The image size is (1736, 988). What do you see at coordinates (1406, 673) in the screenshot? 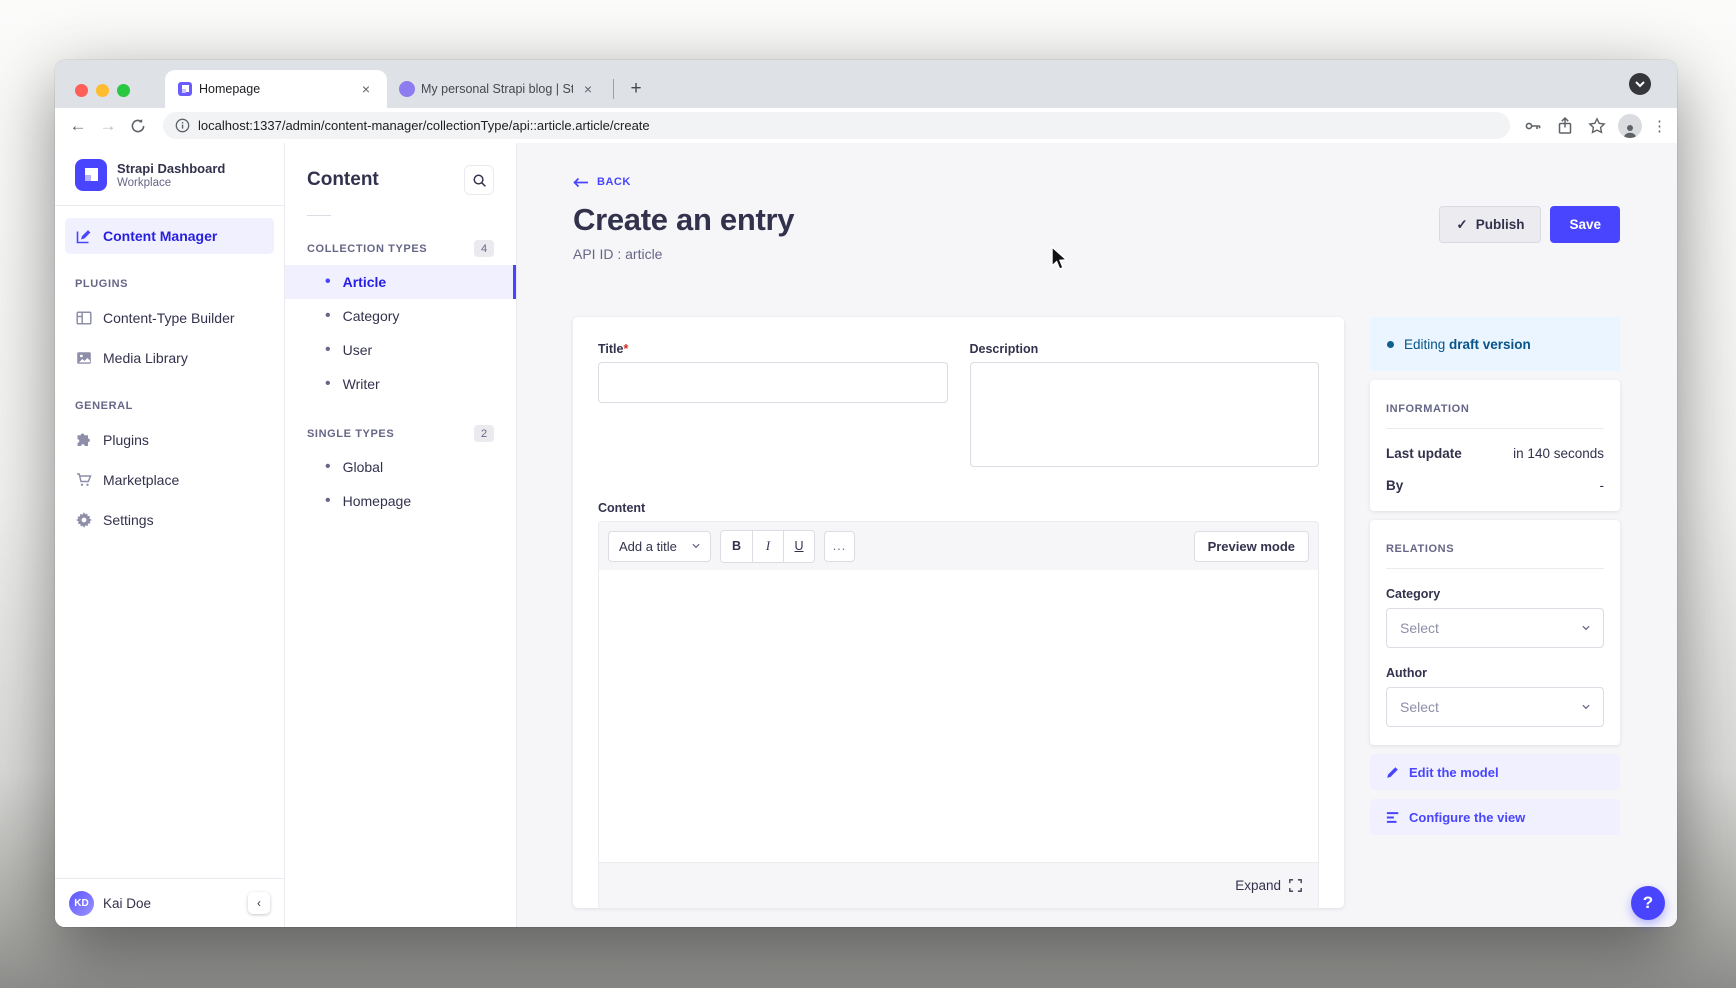
I see `author-relation-label: Author` at bounding box center [1406, 673].